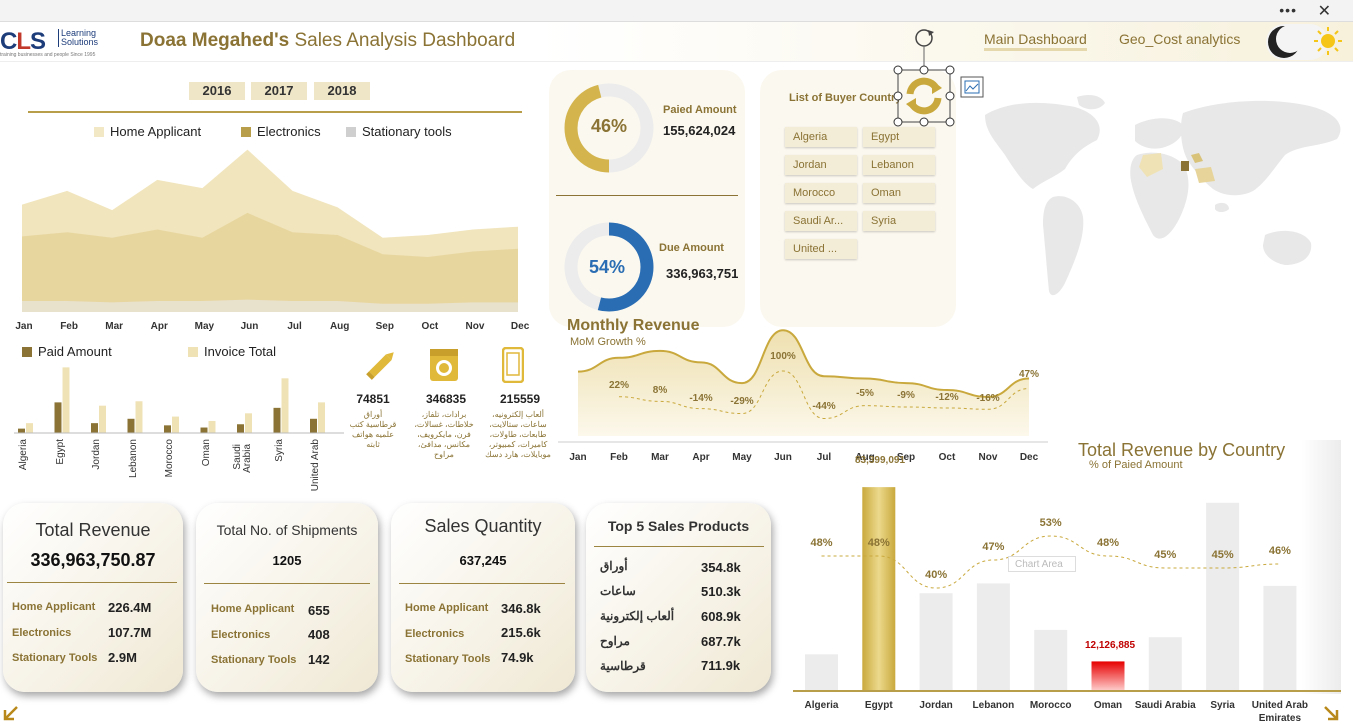 This screenshot has width=1353, height=728. What do you see at coordinates (660, 457) in the screenshot?
I see `x-tick-label: Mar` at bounding box center [660, 457].